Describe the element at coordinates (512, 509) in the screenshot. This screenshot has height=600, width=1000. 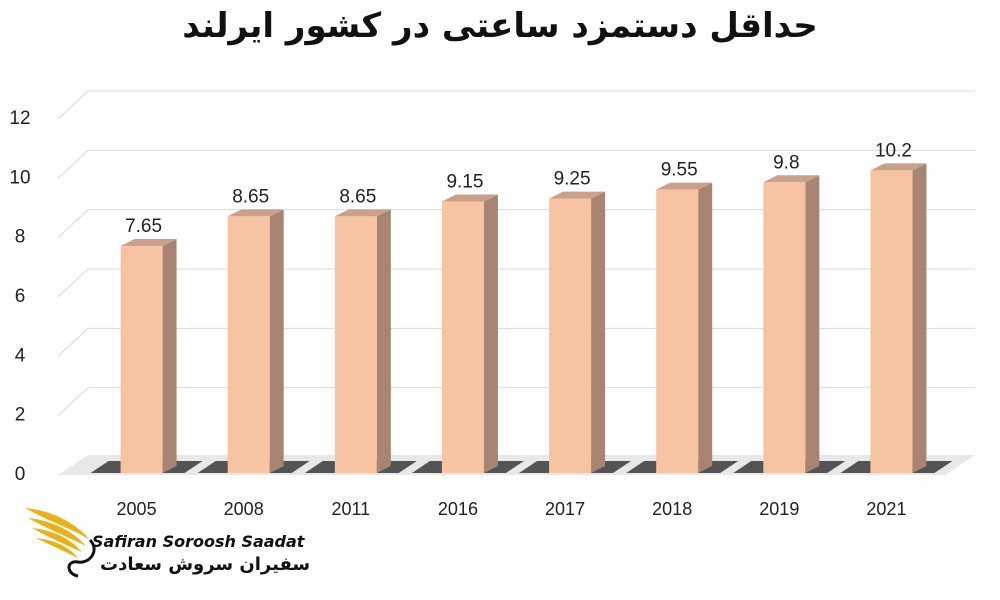
I see `x-axis-ticks: 2005 2008 2011 2016 2017 2018 2019 2021` at that location.